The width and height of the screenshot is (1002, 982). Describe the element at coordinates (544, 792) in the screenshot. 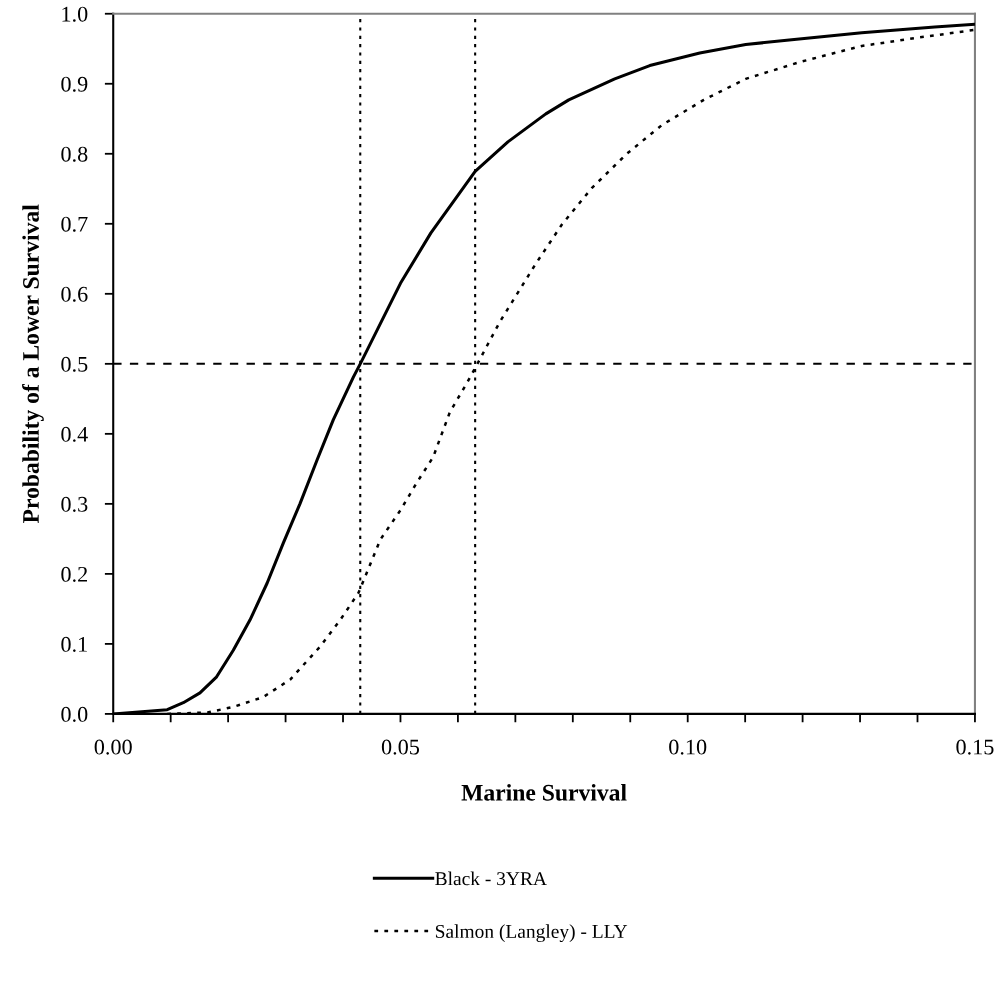

I see `x-axis-title: Marine Survival` at that location.